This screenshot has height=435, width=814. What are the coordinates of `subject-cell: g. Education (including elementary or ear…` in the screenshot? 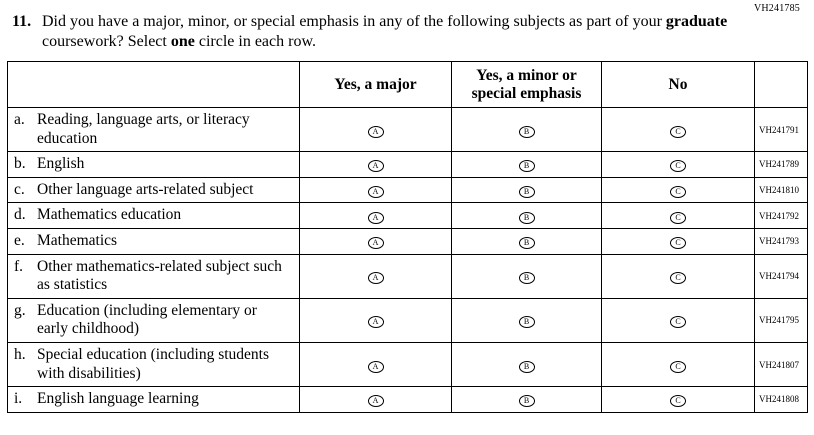 It's located at (153, 320).